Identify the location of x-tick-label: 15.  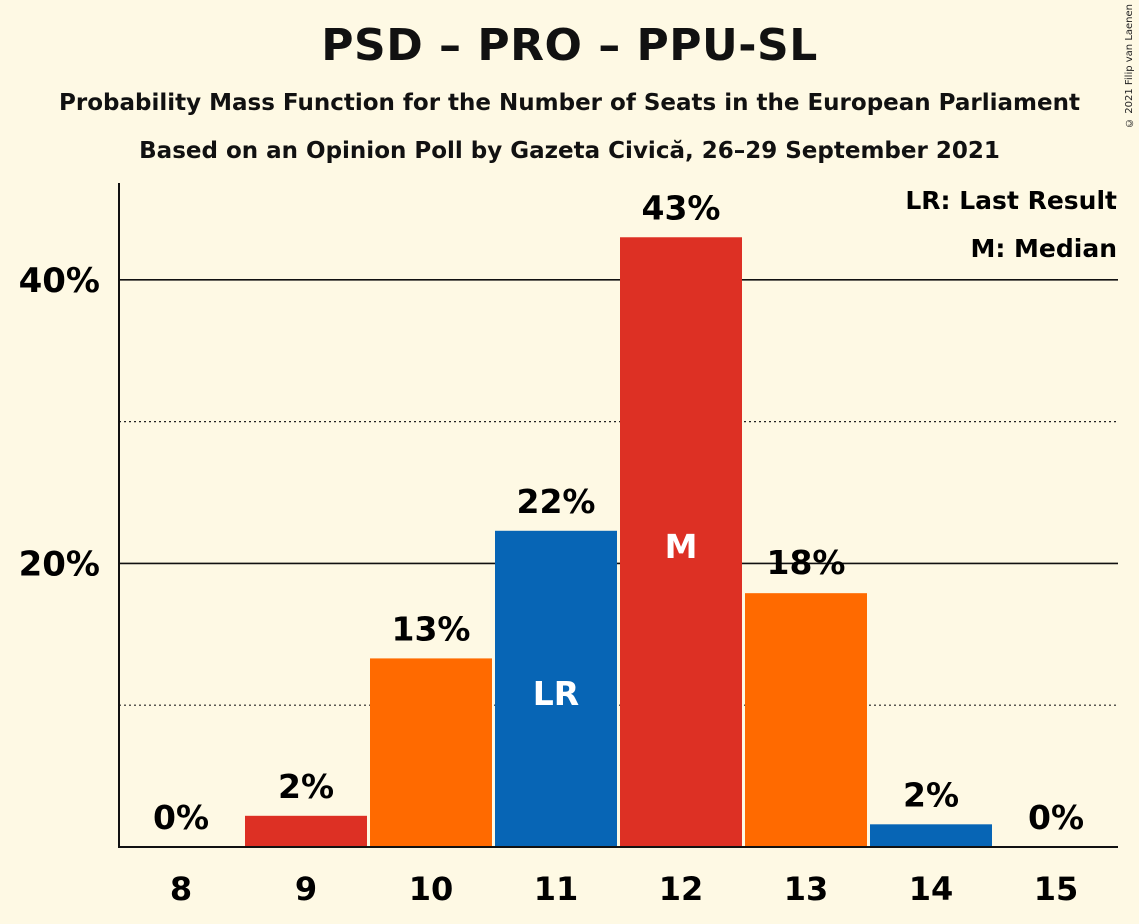
(1056, 889).